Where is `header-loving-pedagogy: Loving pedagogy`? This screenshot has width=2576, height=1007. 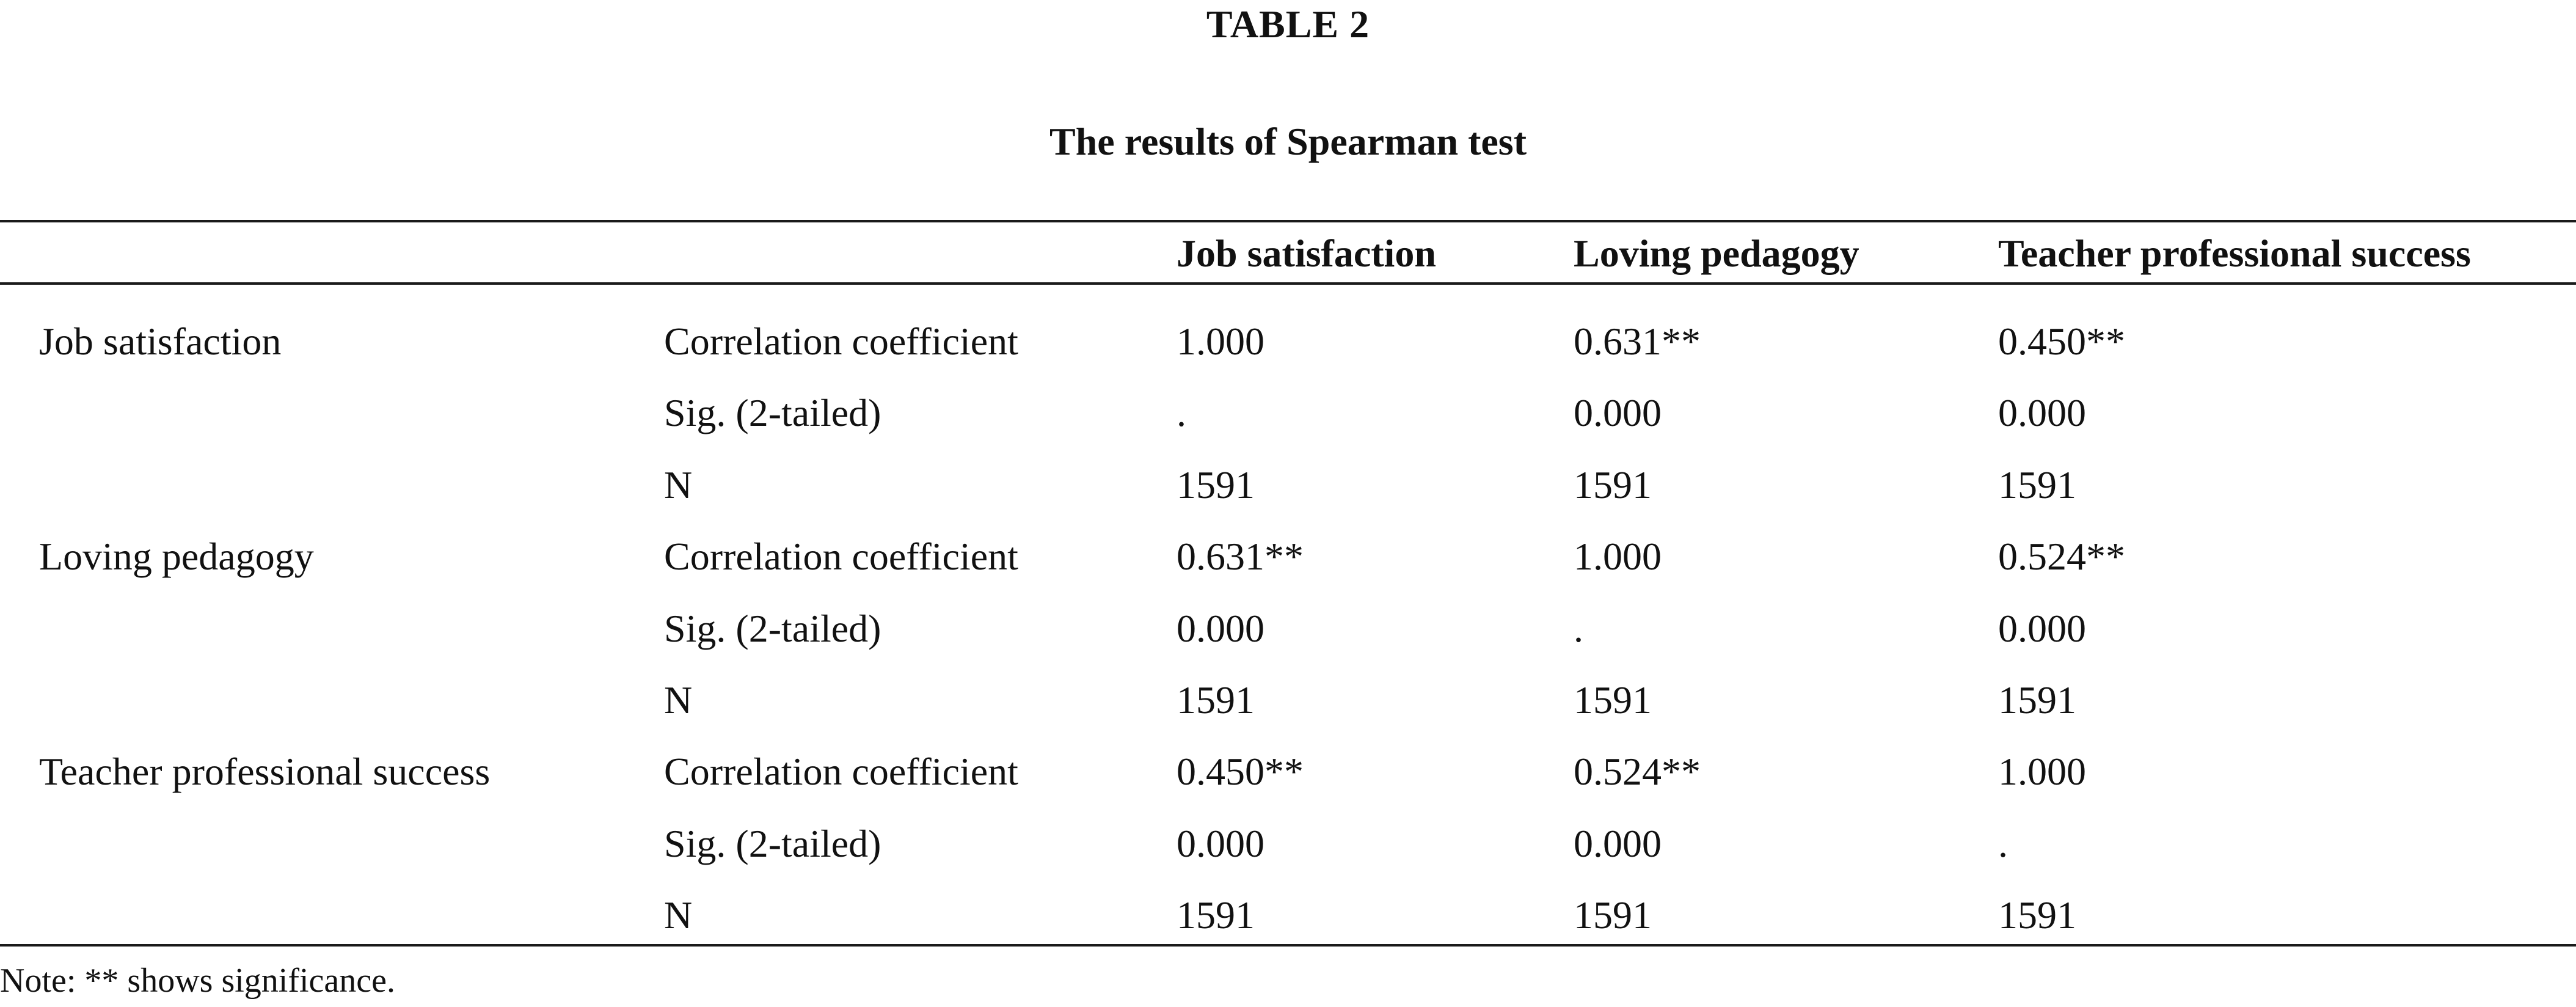 header-loving-pedagogy: Loving pedagogy is located at coordinates (1717, 253).